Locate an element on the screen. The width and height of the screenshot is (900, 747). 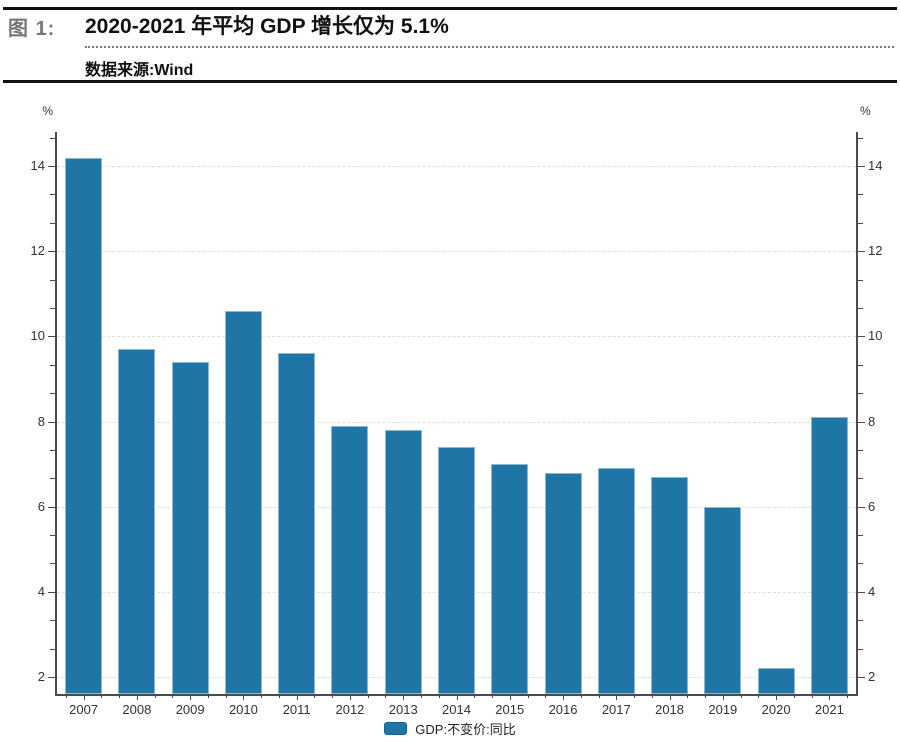
bar-2007 is located at coordinates (84, 425).